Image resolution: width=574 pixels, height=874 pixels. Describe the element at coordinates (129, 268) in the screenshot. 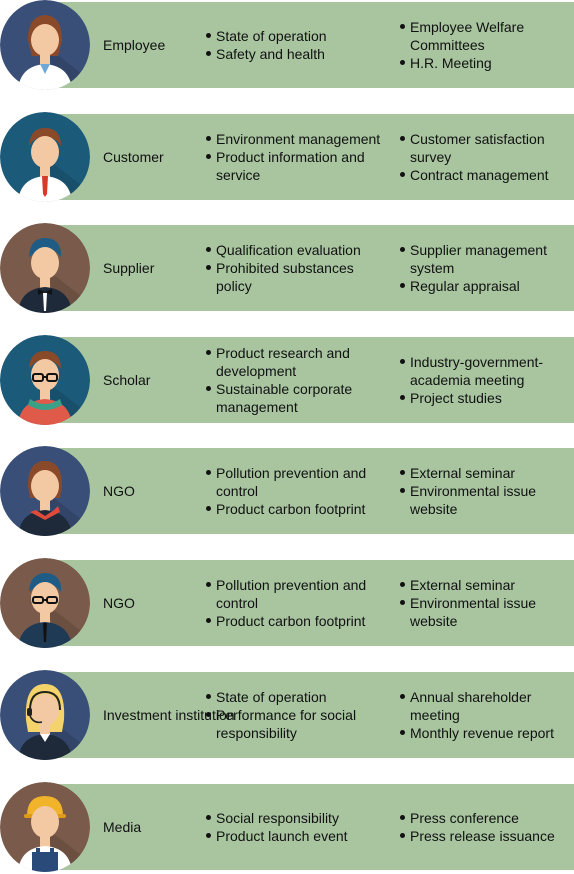

I see `stakeholder-label: Supplier` at that location.